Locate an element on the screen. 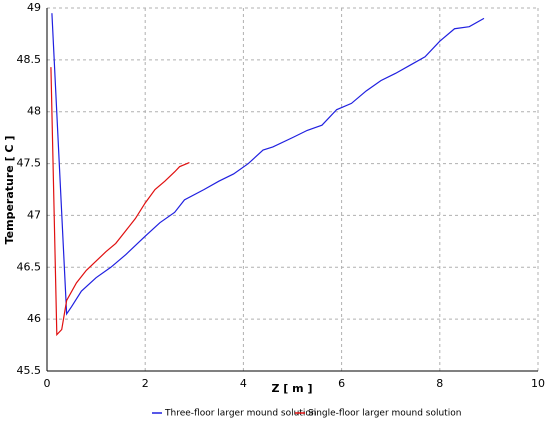 The height and width of the screenshot is (425, 550). y-tick-label: 47 is located at coordinates (34, 214).